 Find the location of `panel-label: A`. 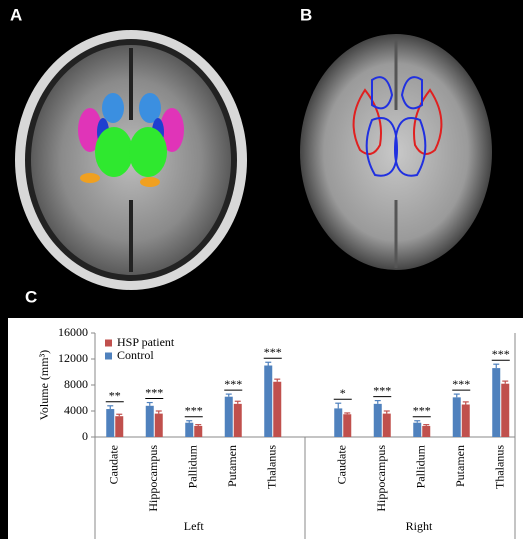

panel-label: A is located at coordinates (16, 14).